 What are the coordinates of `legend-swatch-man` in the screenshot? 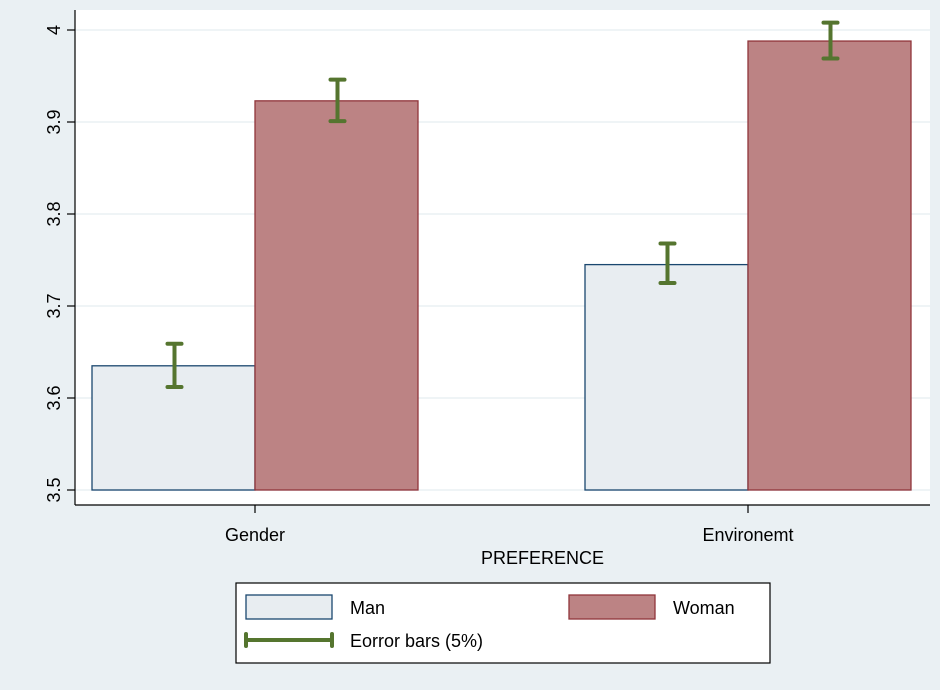 It's located at (289, 607).